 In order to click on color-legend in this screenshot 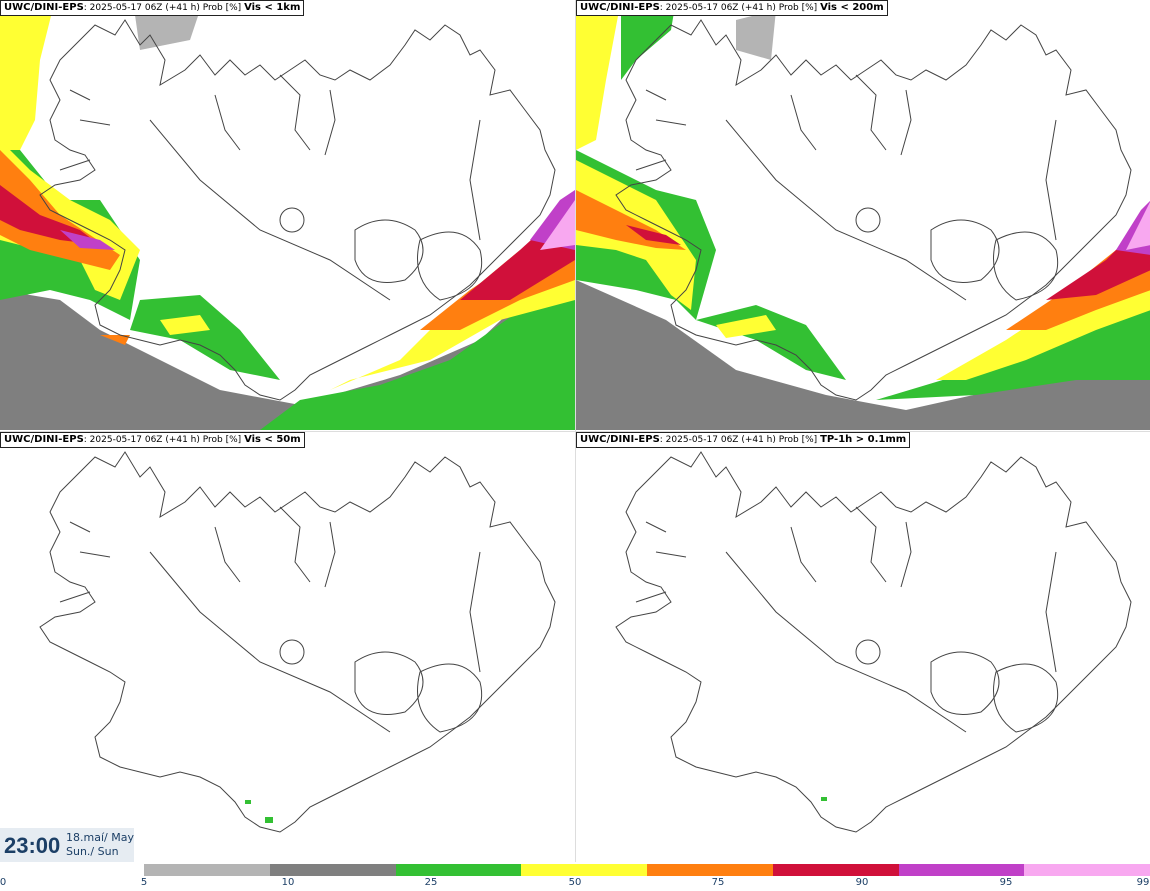, I will do `click(647, 870)`.